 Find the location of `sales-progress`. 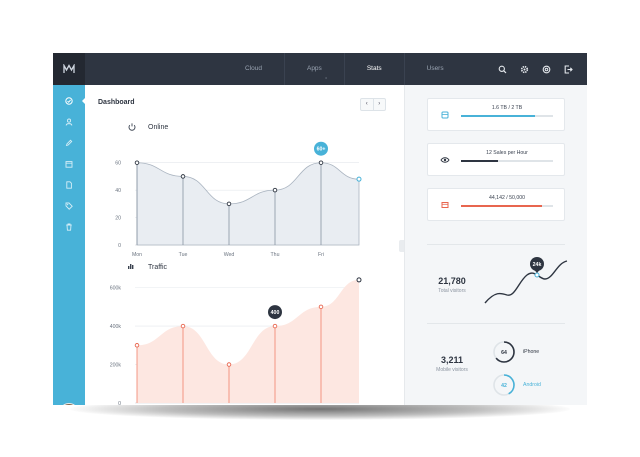

sales-progress is located at coordinates (507, 161).